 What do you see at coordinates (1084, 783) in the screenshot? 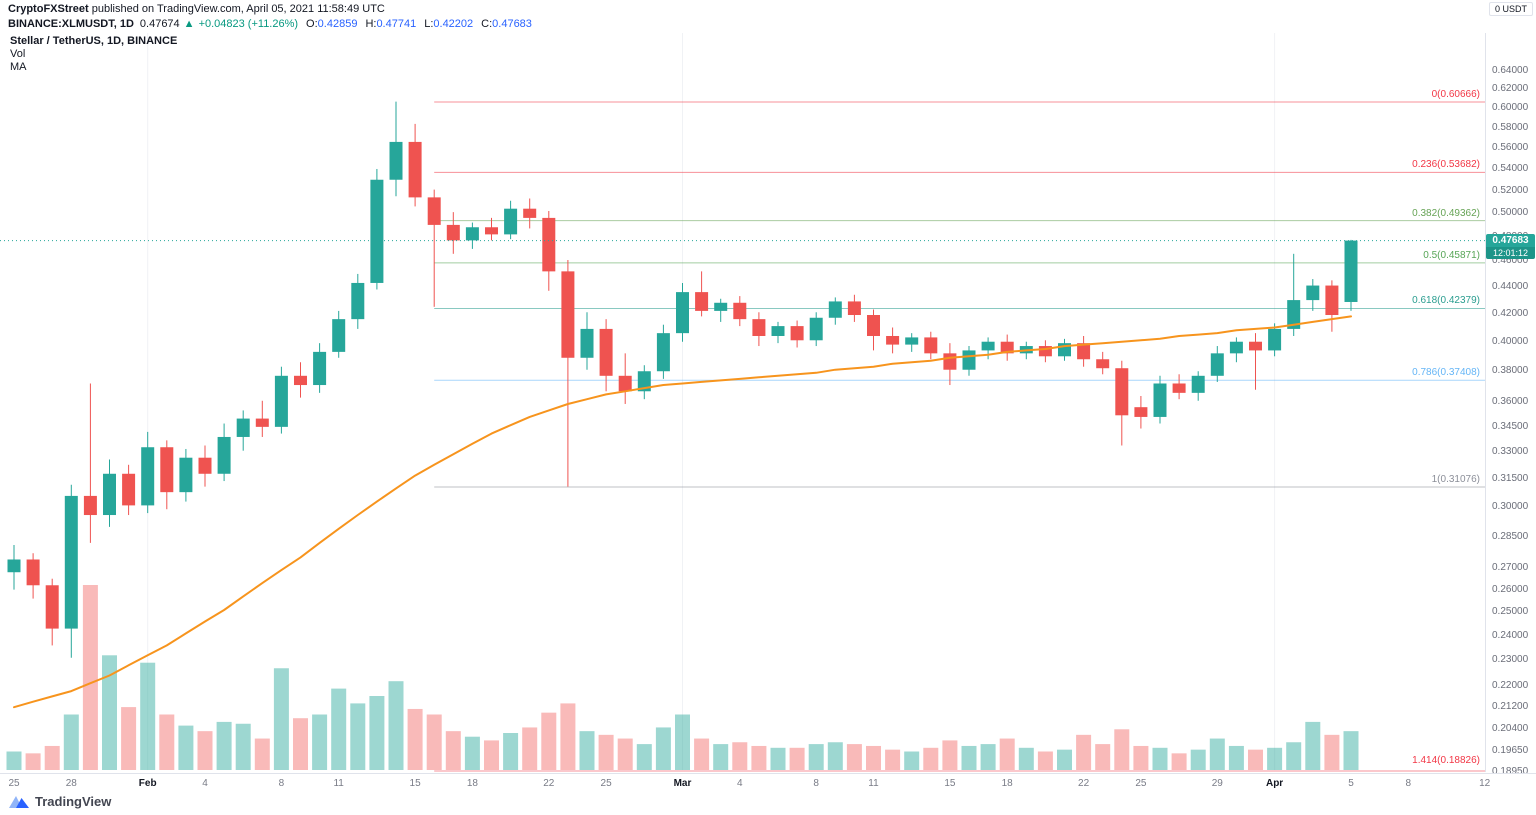
I see `time-axis-label: 22` at bounding box center [1084, 783].